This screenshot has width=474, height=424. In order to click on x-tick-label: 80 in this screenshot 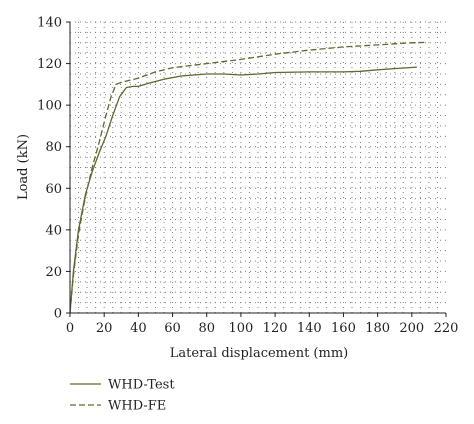, I will do `click(206, 328)`.